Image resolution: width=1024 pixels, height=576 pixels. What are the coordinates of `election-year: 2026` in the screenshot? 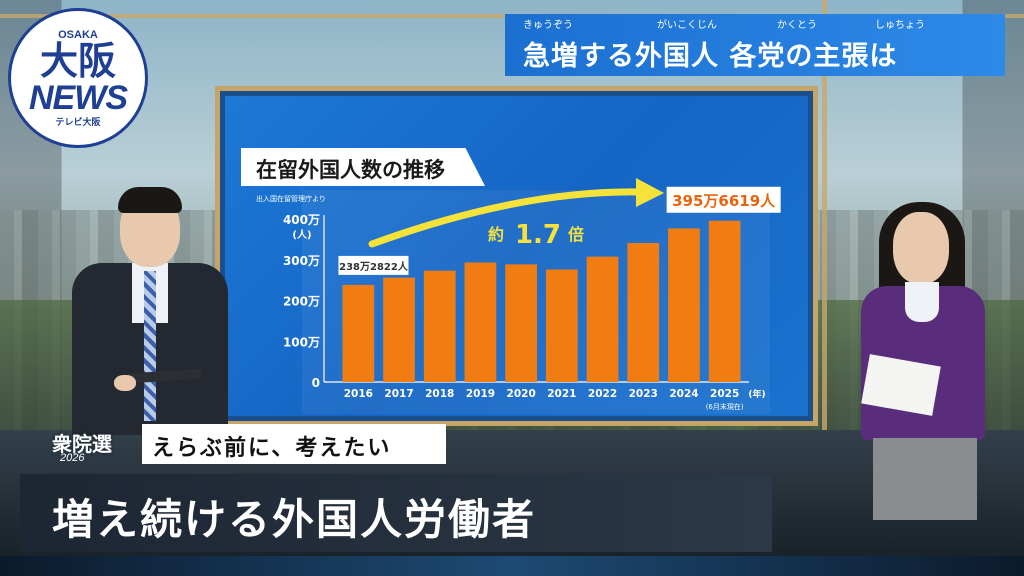 It's located at (72, 458).